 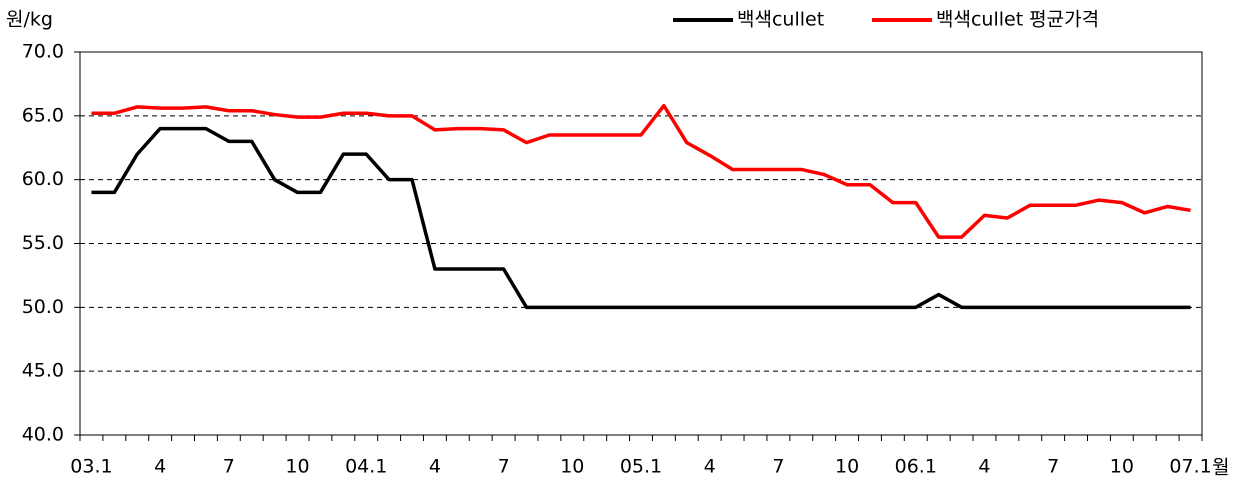 What do you see at coordinates (91, 467) in the screenshot?
I see `x-tick-label: 03.1` at bounding box center [91, 467].